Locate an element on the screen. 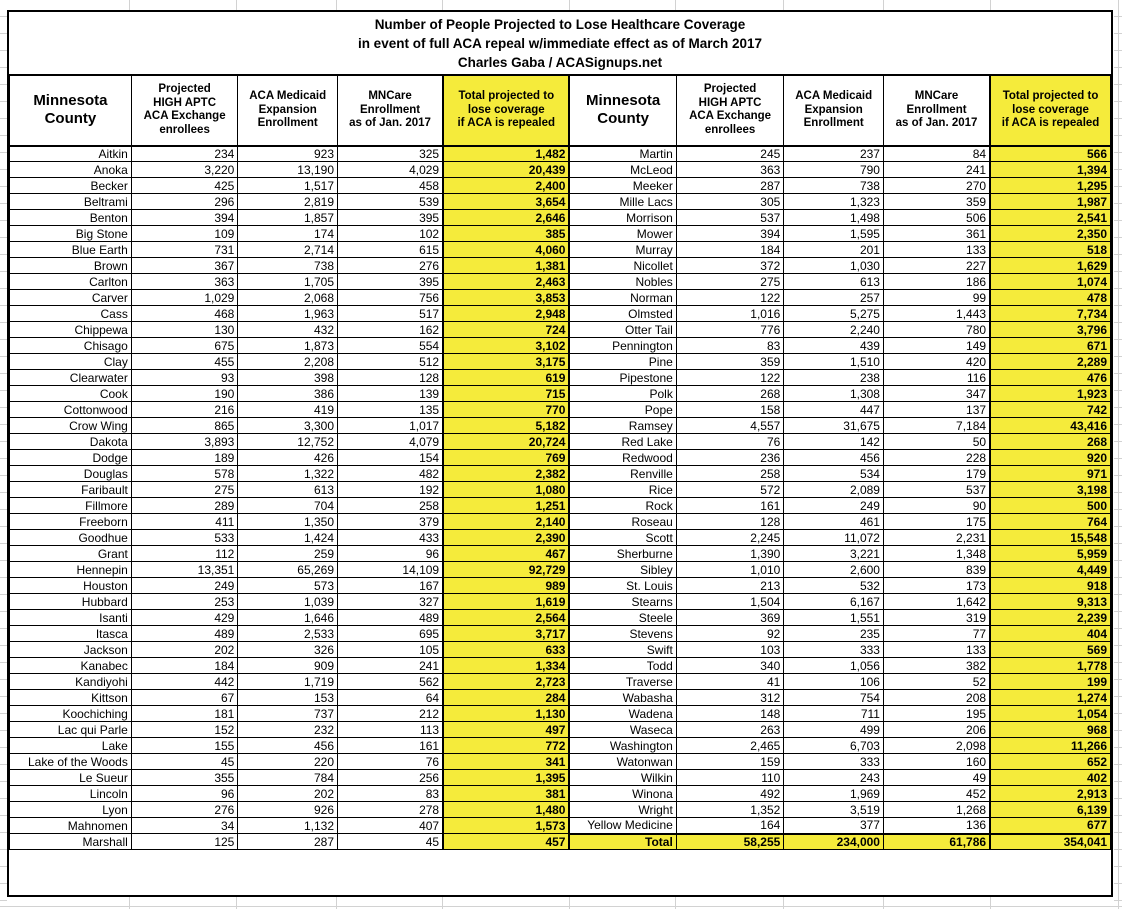 This screenshot has height=909, width=1122. row-total-cell: 1,130 is located at coordinates (506, 713).